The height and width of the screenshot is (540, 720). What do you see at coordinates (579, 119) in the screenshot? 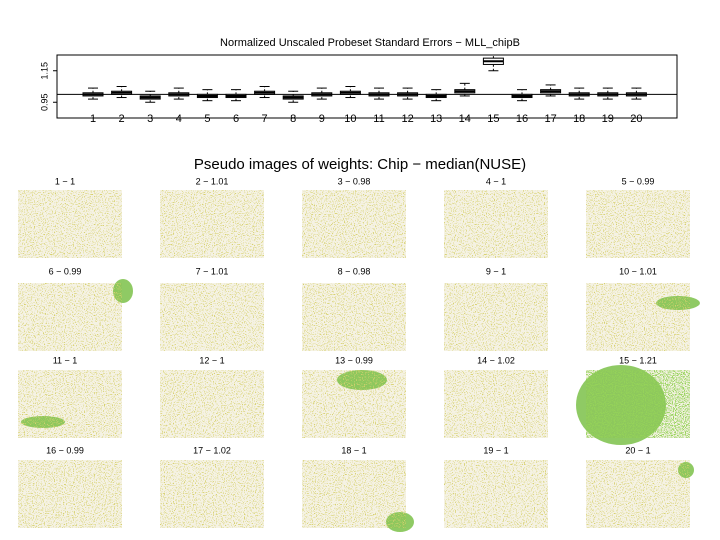
I see `x-tick-label: 18` at bounding box center [579, 119].